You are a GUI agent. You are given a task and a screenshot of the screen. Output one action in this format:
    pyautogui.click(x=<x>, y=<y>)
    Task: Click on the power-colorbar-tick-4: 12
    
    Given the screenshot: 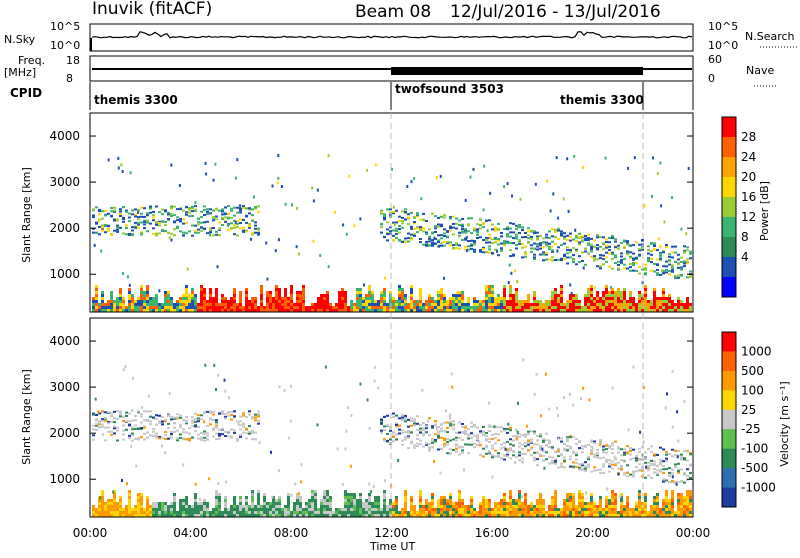 What is the action you would take?
    pyautogui.click(x=748, y=217)
    